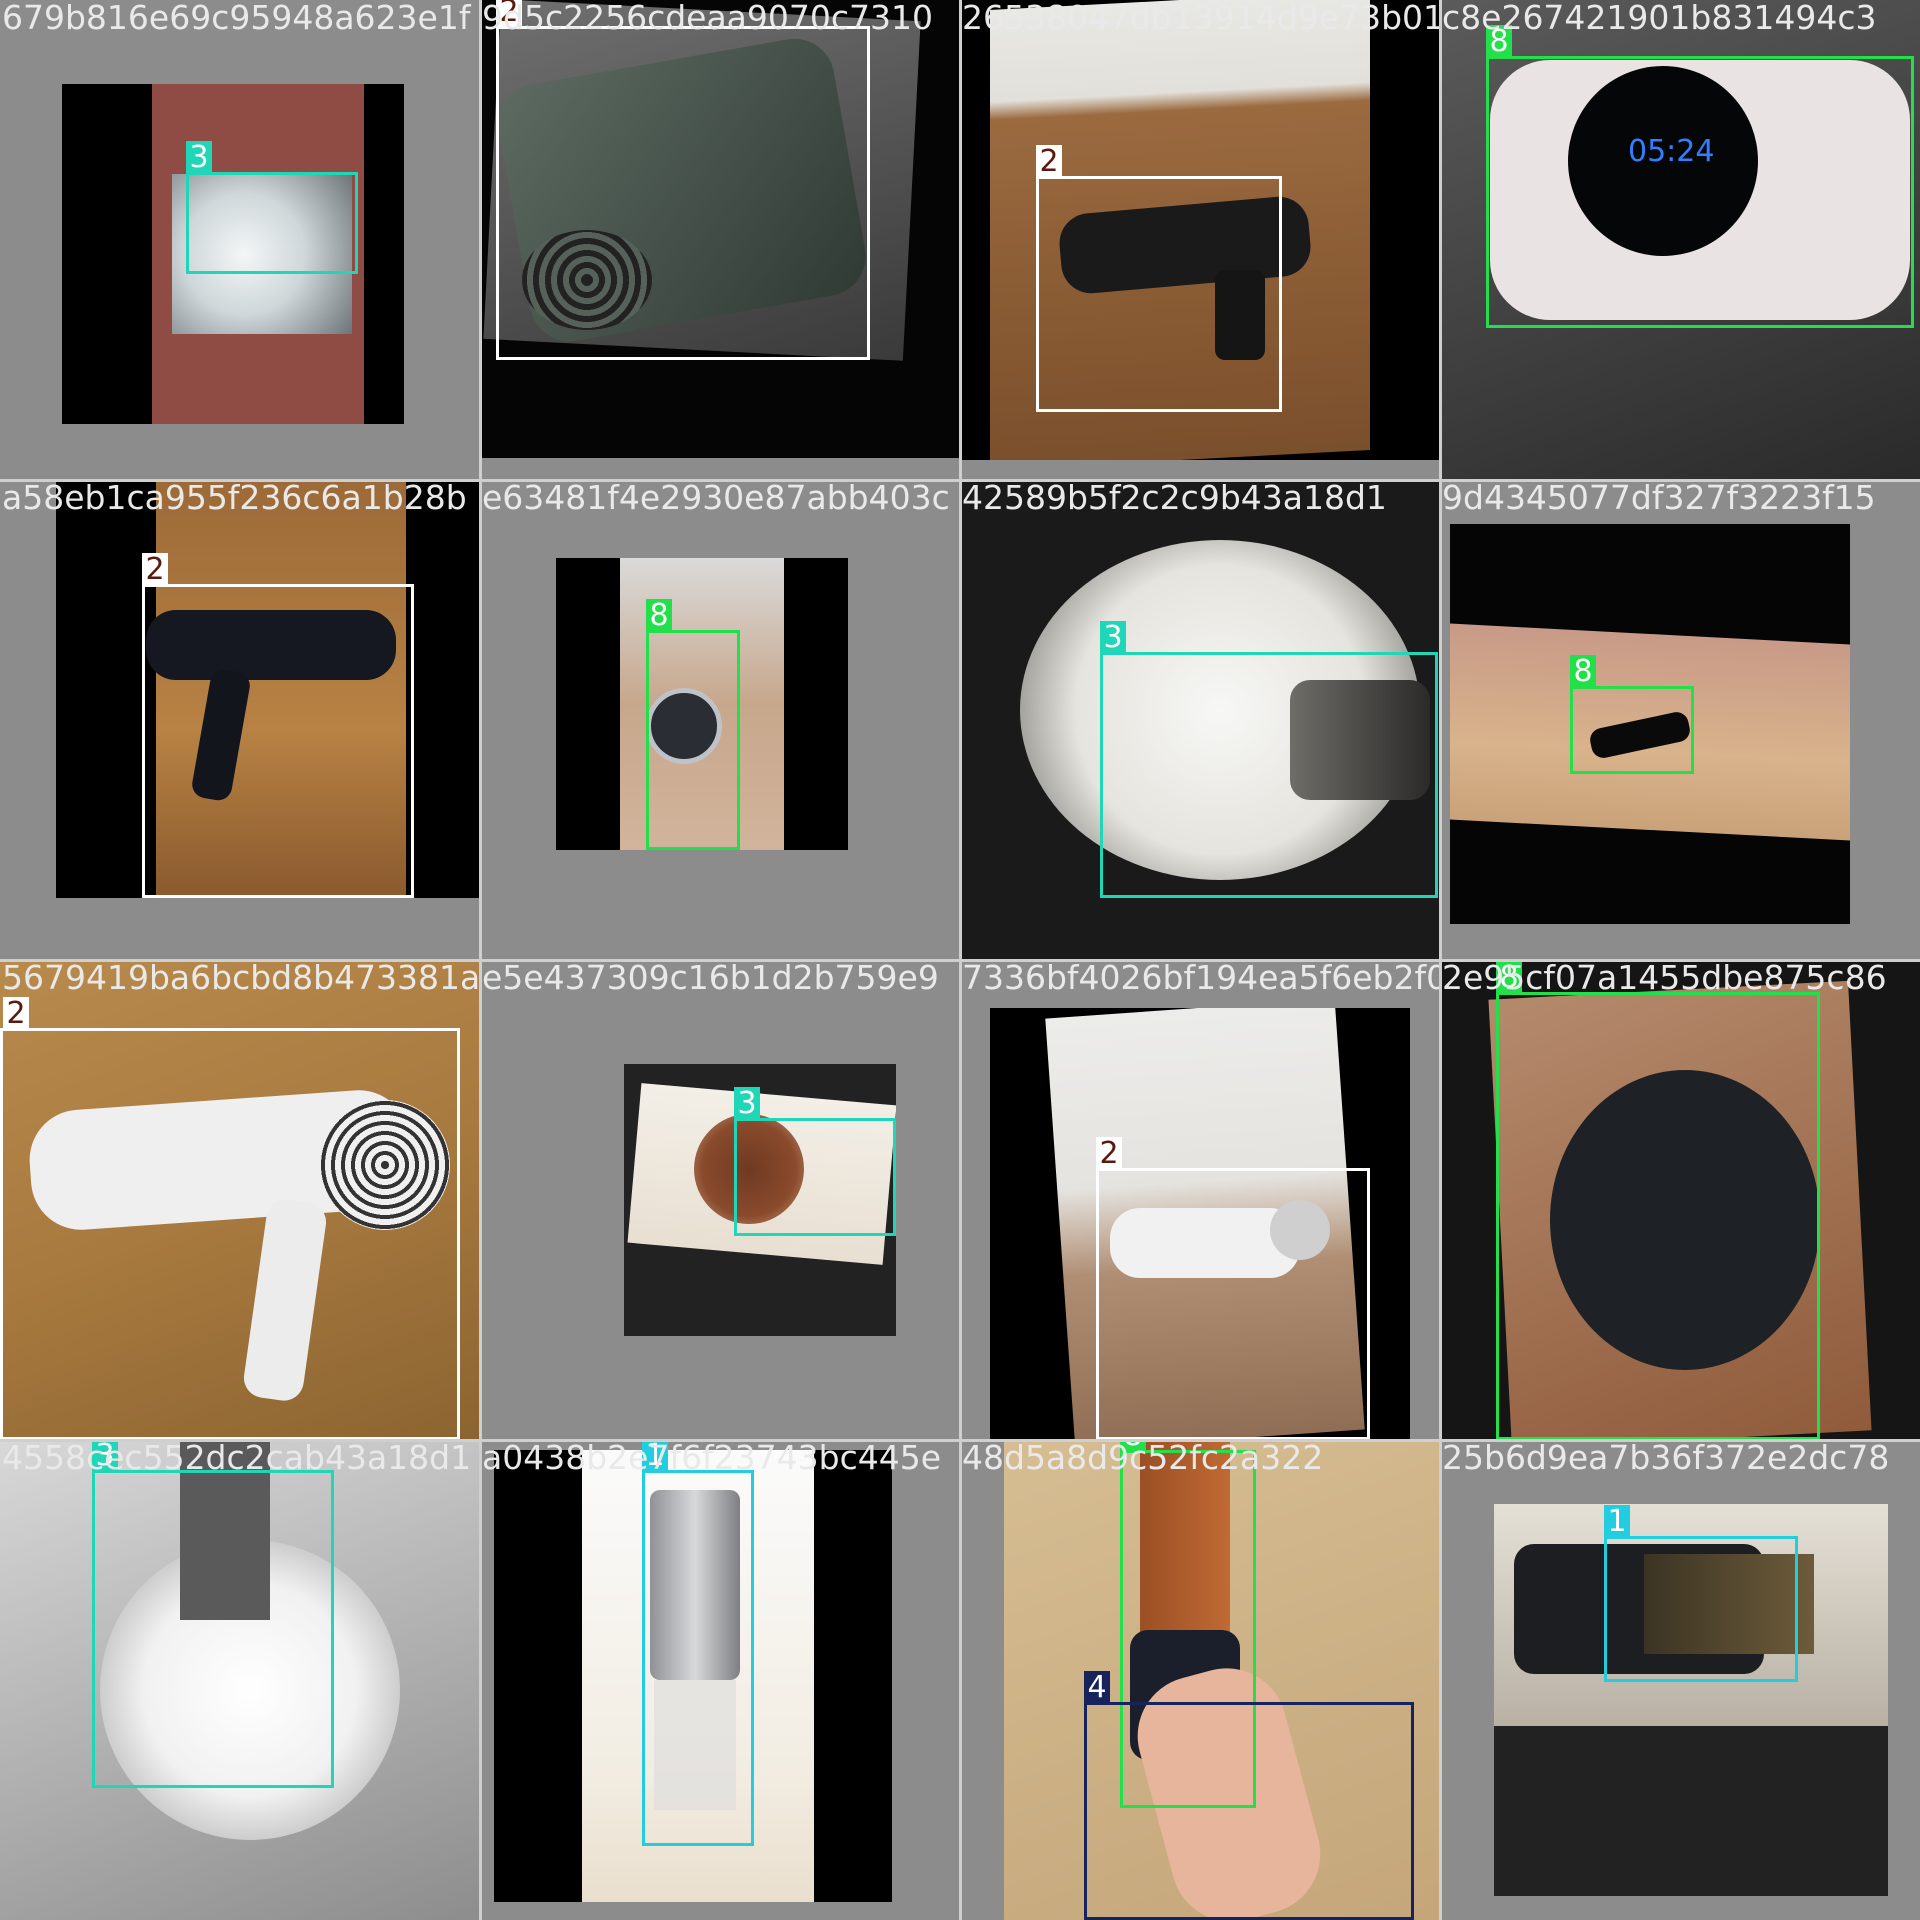 The height and width of the screenshot is (1920, 1920). I want to click on photo-fitness-band, so click(1650, 724).